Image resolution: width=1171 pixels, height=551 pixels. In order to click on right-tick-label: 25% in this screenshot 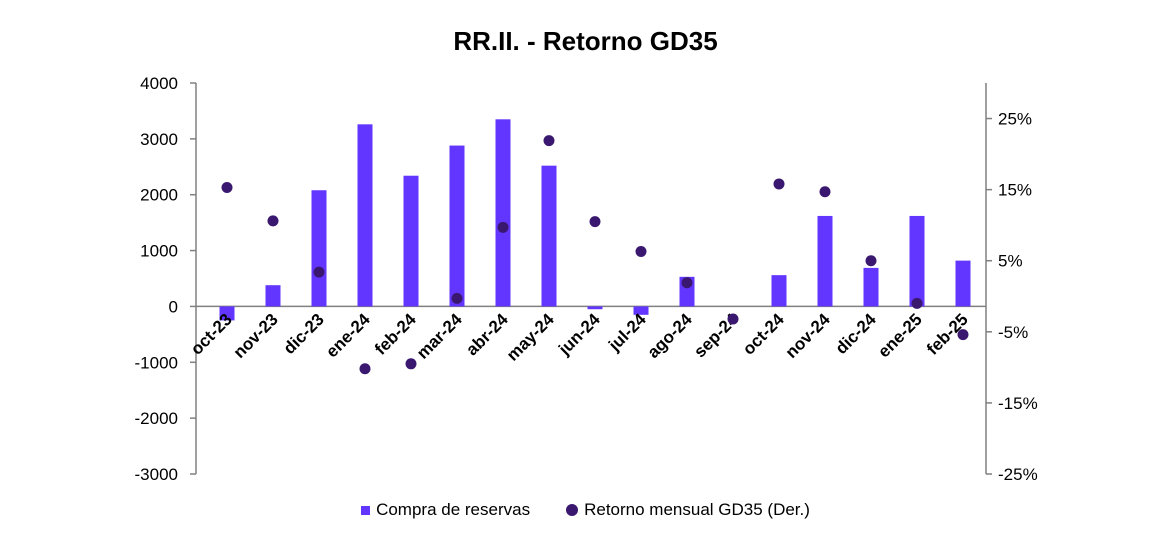, I will do `click(1015, 119)`.